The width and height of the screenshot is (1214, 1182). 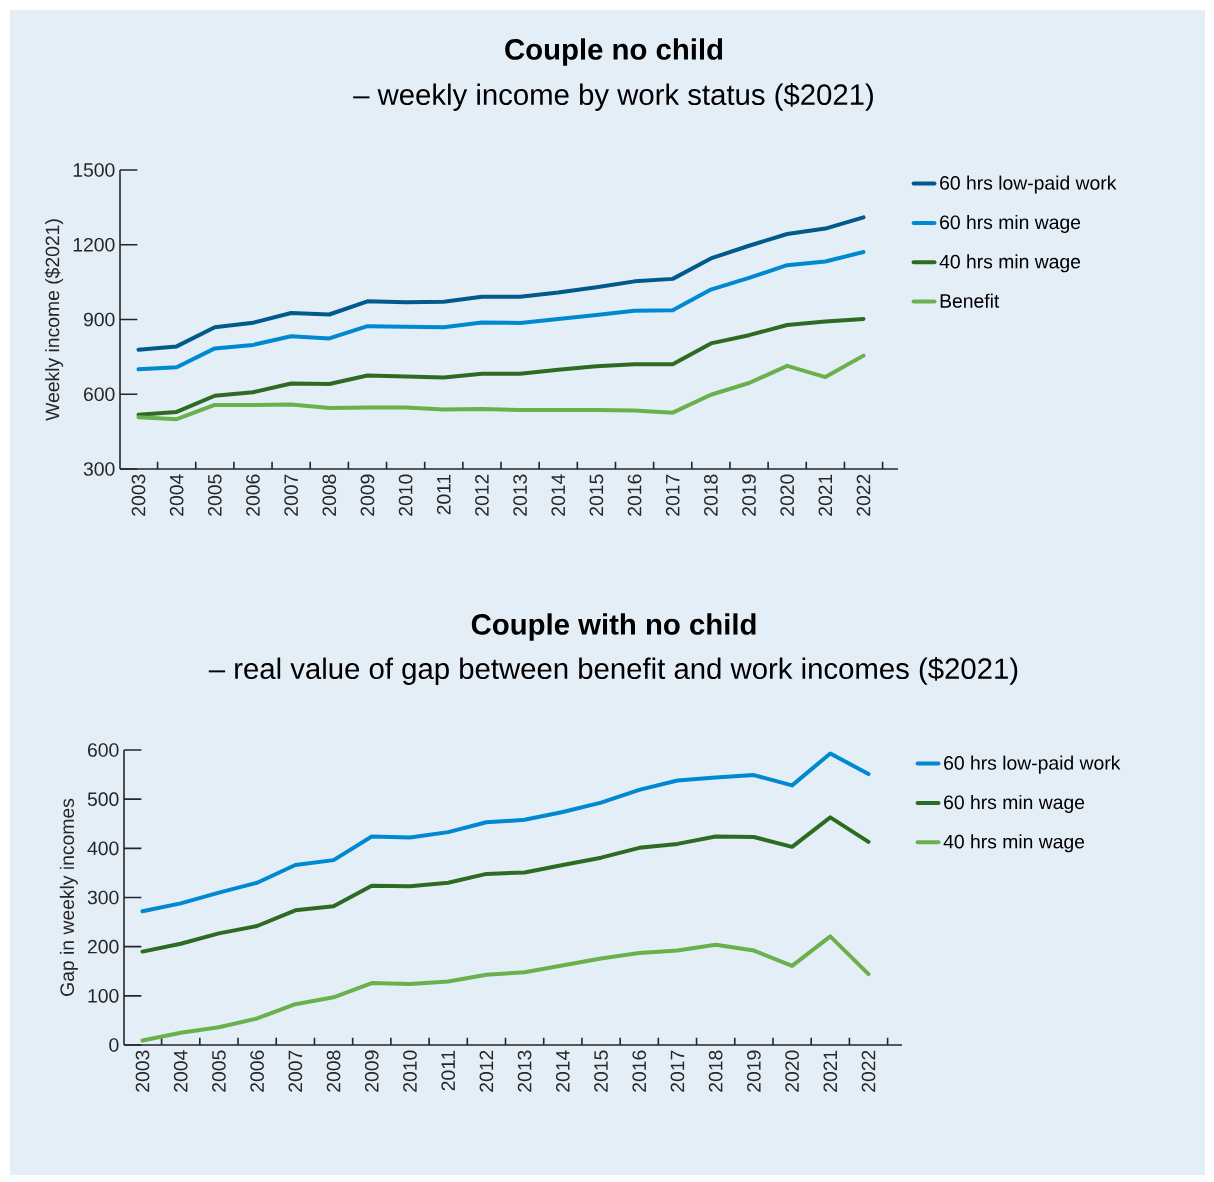 I want to click on chart-title: Couple no child, so click(x=614, y=52).